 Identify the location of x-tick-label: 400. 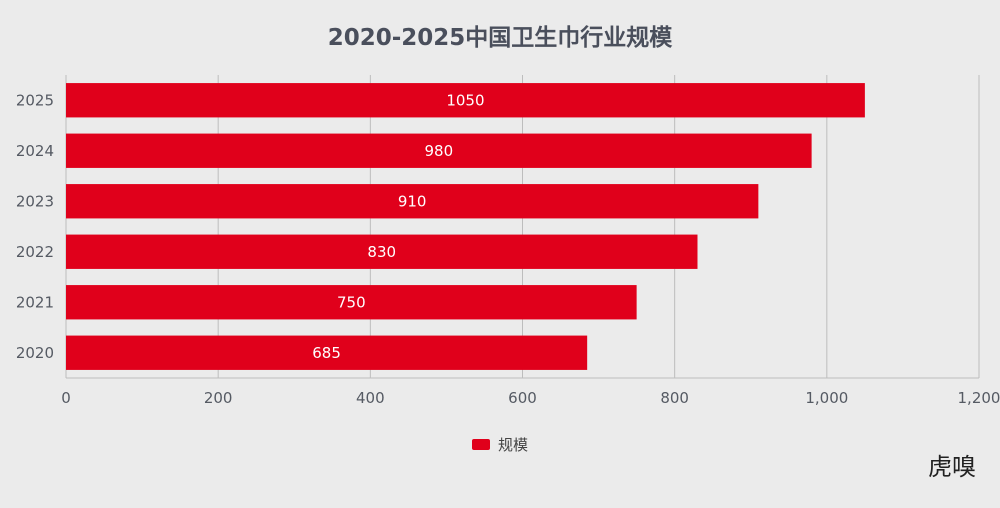
(370, 398).